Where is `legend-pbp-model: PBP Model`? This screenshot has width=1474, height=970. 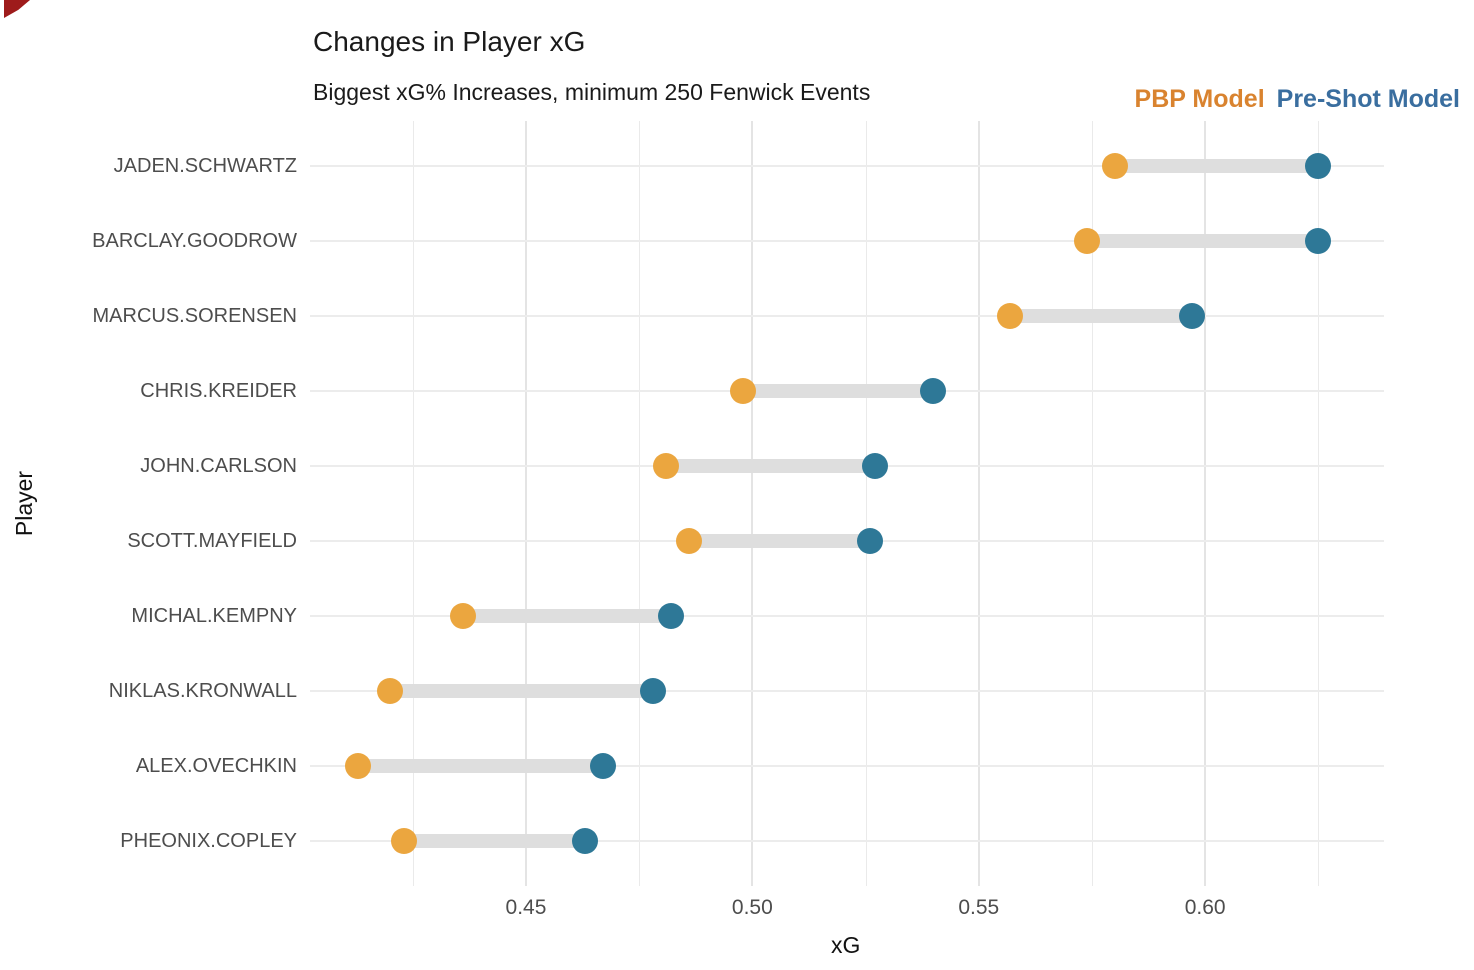 legend-pbp-model: PBP Model is located at coordinates (1199, 99).